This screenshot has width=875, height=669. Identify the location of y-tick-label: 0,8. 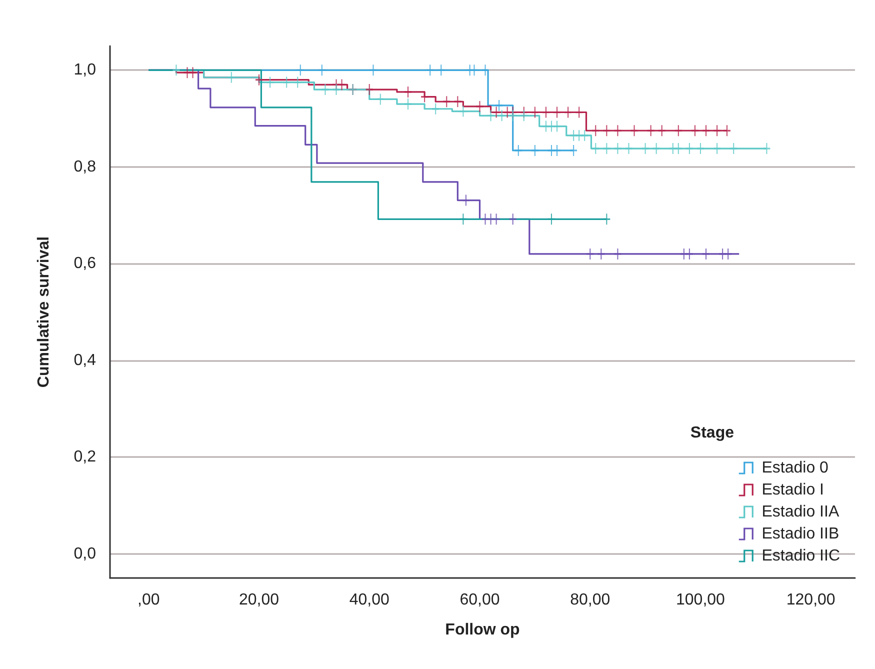
(85, 167).